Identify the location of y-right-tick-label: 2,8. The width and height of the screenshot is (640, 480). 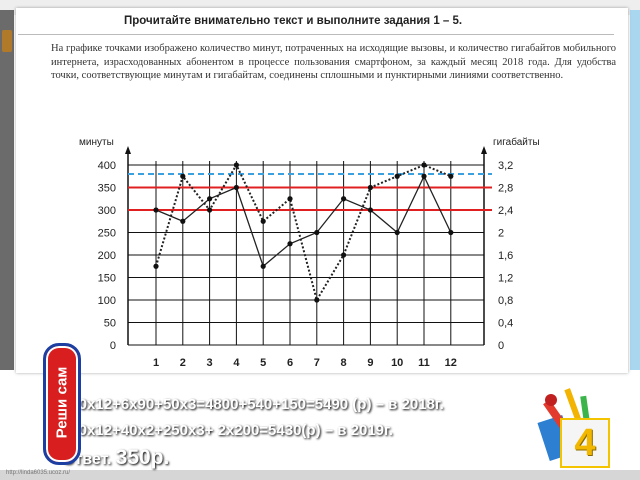
(505, 189).